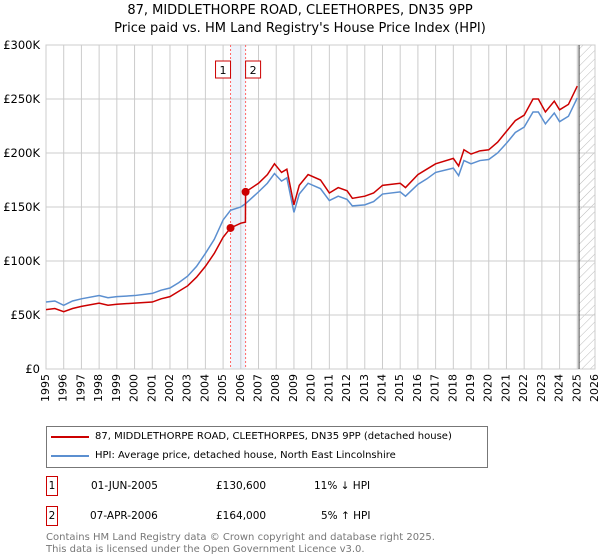 The width and height of the screenshot is (600, 560). What do you see at coordinates (594, 388) in the screenshot?
I see `x-tick-label: 2026` at bounding box center [594, 388].